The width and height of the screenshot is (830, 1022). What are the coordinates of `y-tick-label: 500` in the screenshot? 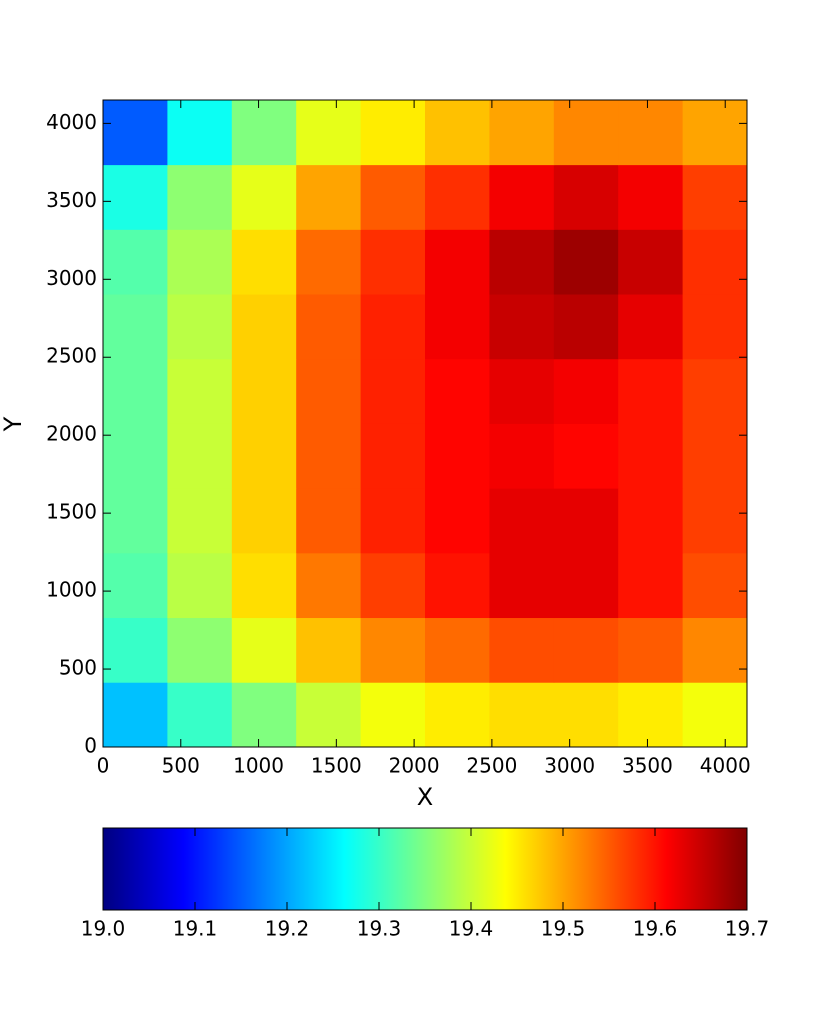 It's located at (78, 668).